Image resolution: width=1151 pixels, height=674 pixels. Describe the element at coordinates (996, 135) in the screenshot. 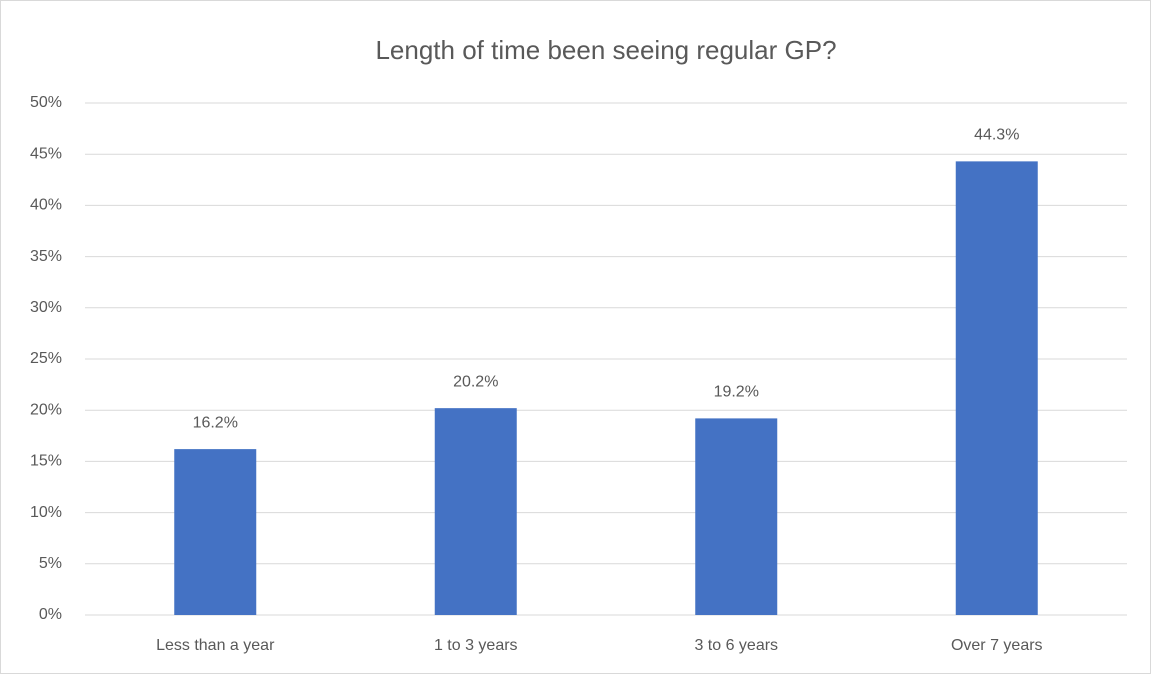

I see `data-label: 44.3%` at that location.